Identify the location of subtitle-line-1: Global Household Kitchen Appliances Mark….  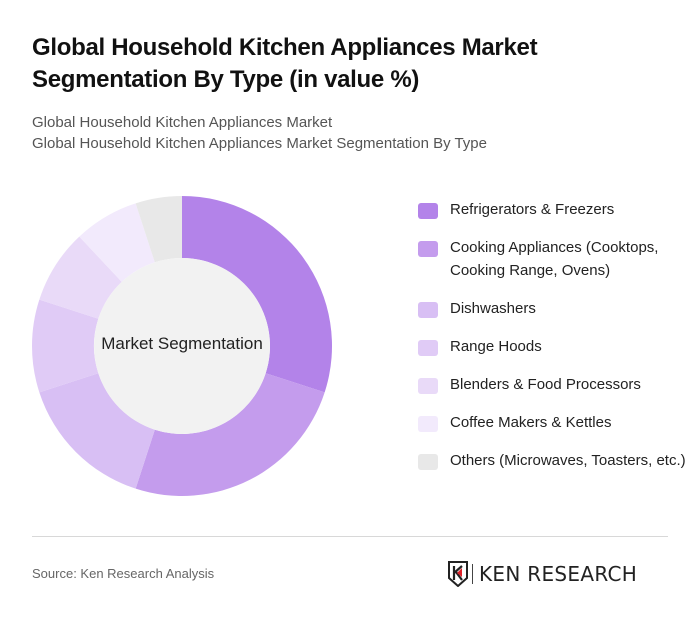
(182, 122).